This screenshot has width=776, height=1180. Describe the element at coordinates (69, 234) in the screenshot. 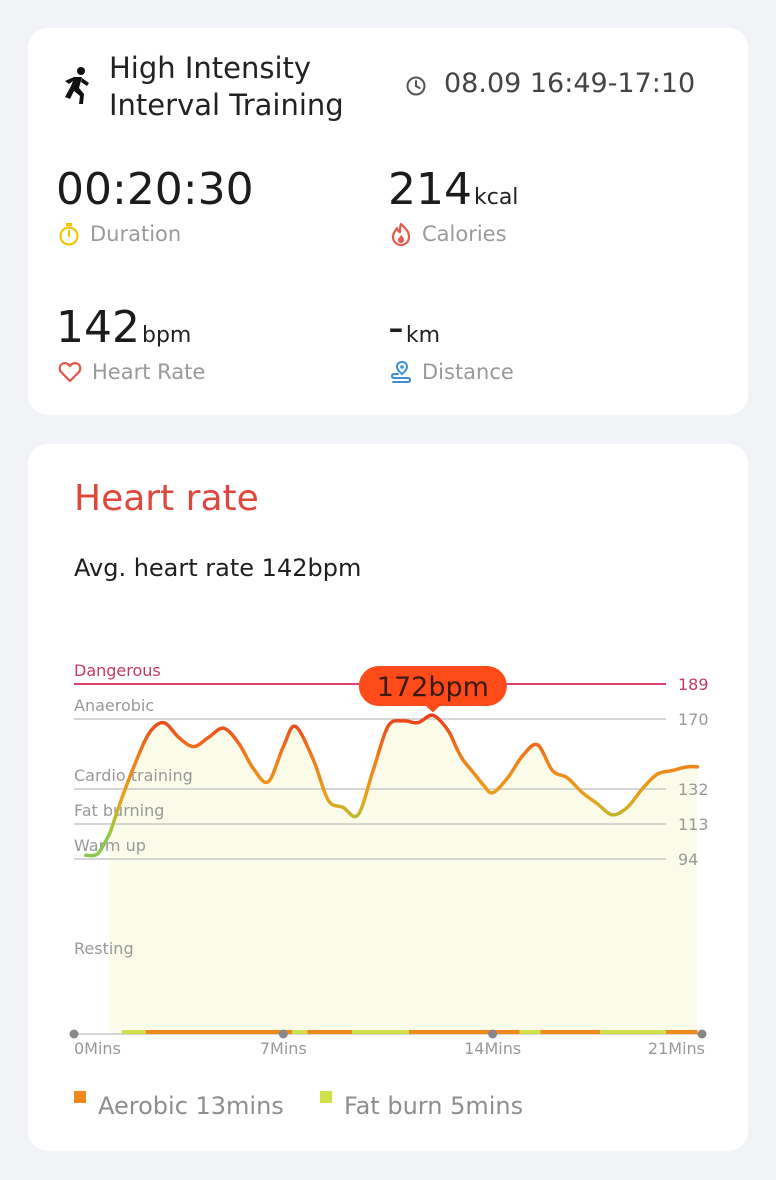

I see `stopwatch-icon` at that location.